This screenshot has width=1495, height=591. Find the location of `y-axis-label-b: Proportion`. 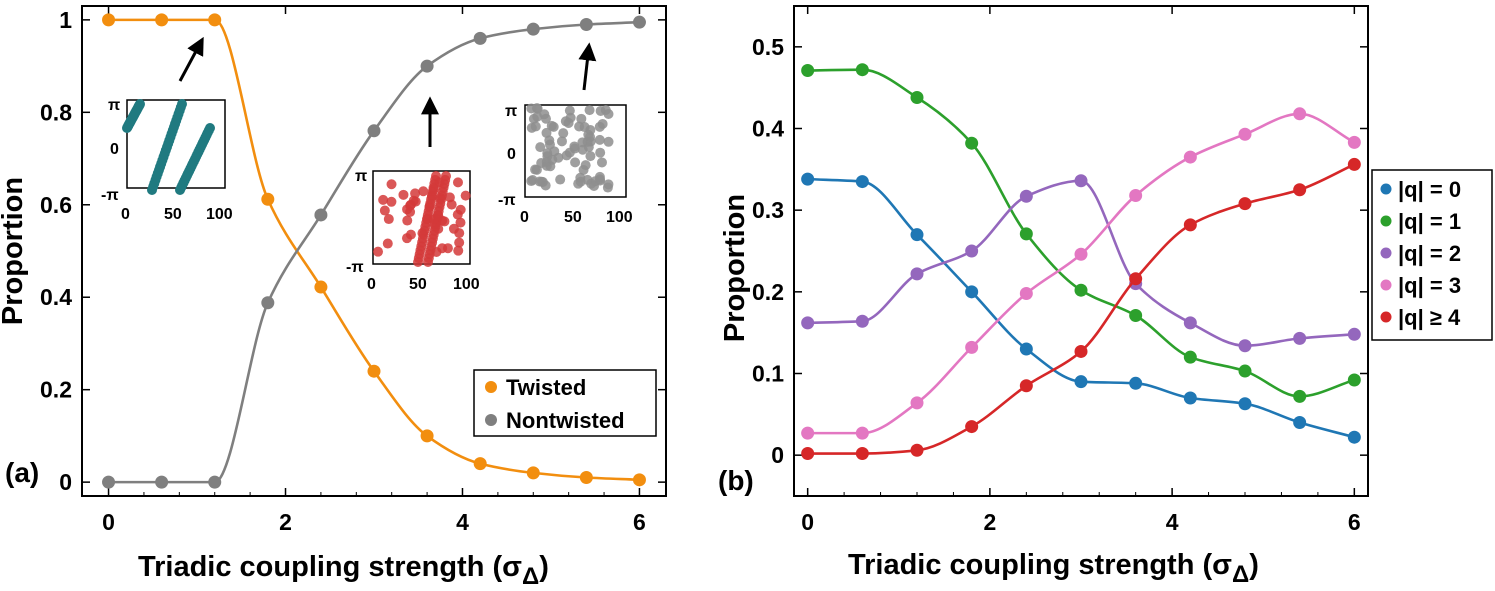

y-axis-label-b: Proportion is located at coordinates (735, 268).